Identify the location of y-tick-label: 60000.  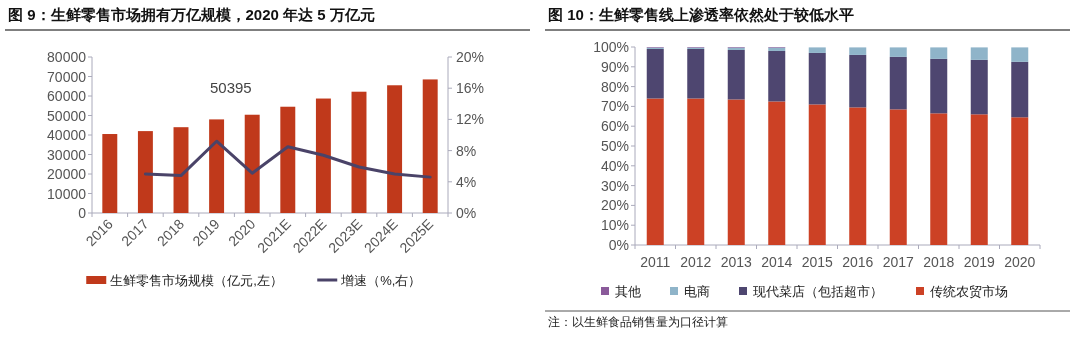
(67, 96).